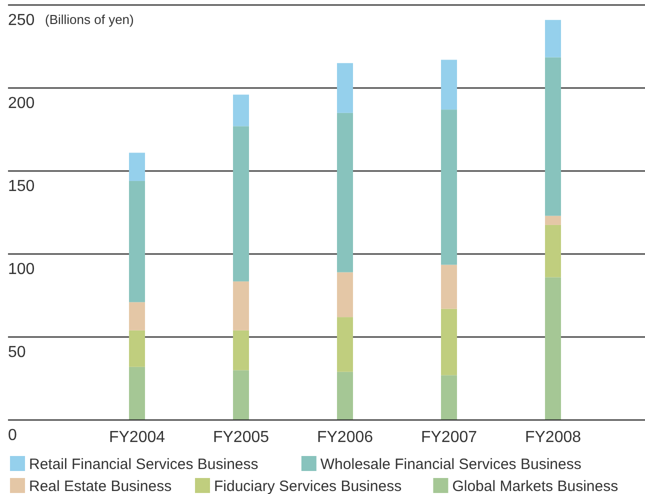 Image resolution: width=645 pixels, height=494 pixels. Describe the element at coordinates (21, 103) in the screenshot. I see `y-tick-label: 200` at that location.